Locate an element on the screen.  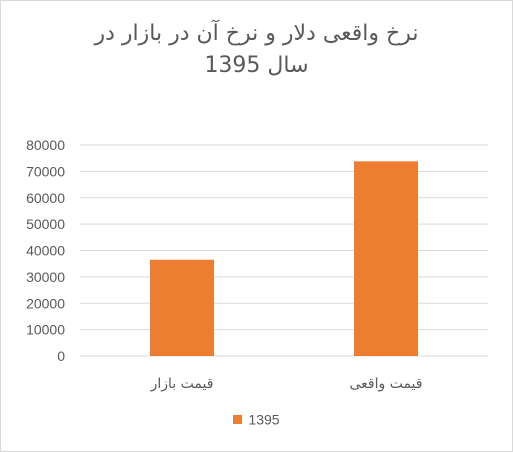
x-tick-label: قیمت واقعی is located at coordinates (386, 384).